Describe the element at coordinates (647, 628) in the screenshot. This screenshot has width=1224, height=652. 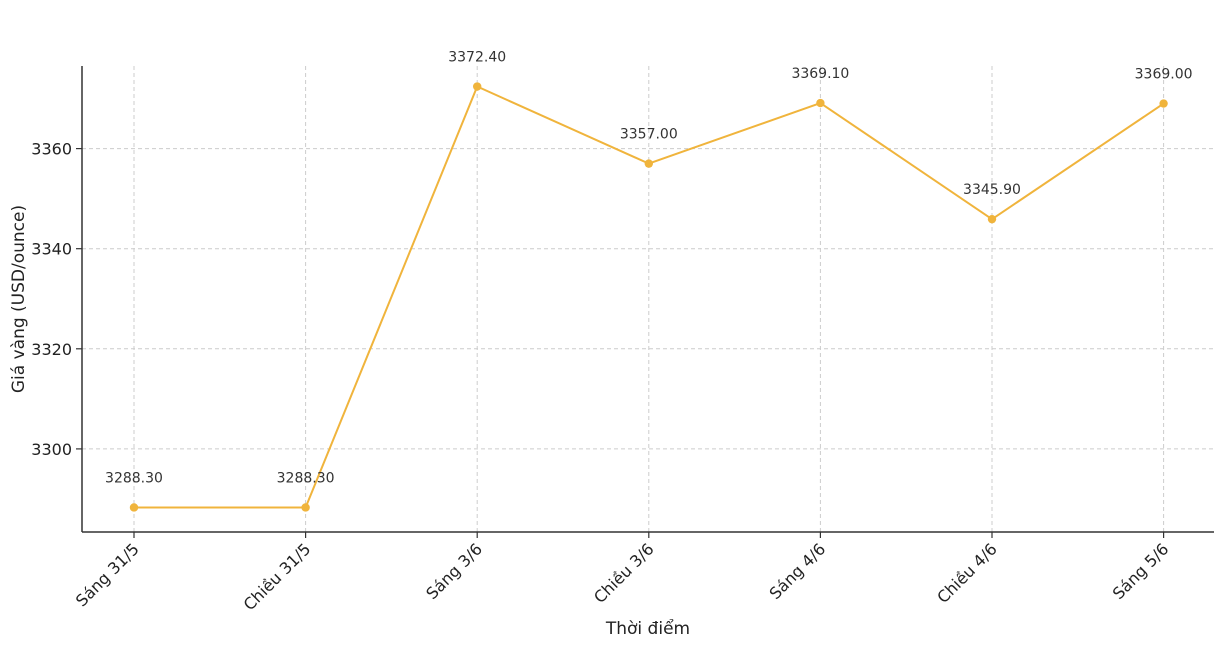
I see `x-axis-title: Thời điểm` at that location.